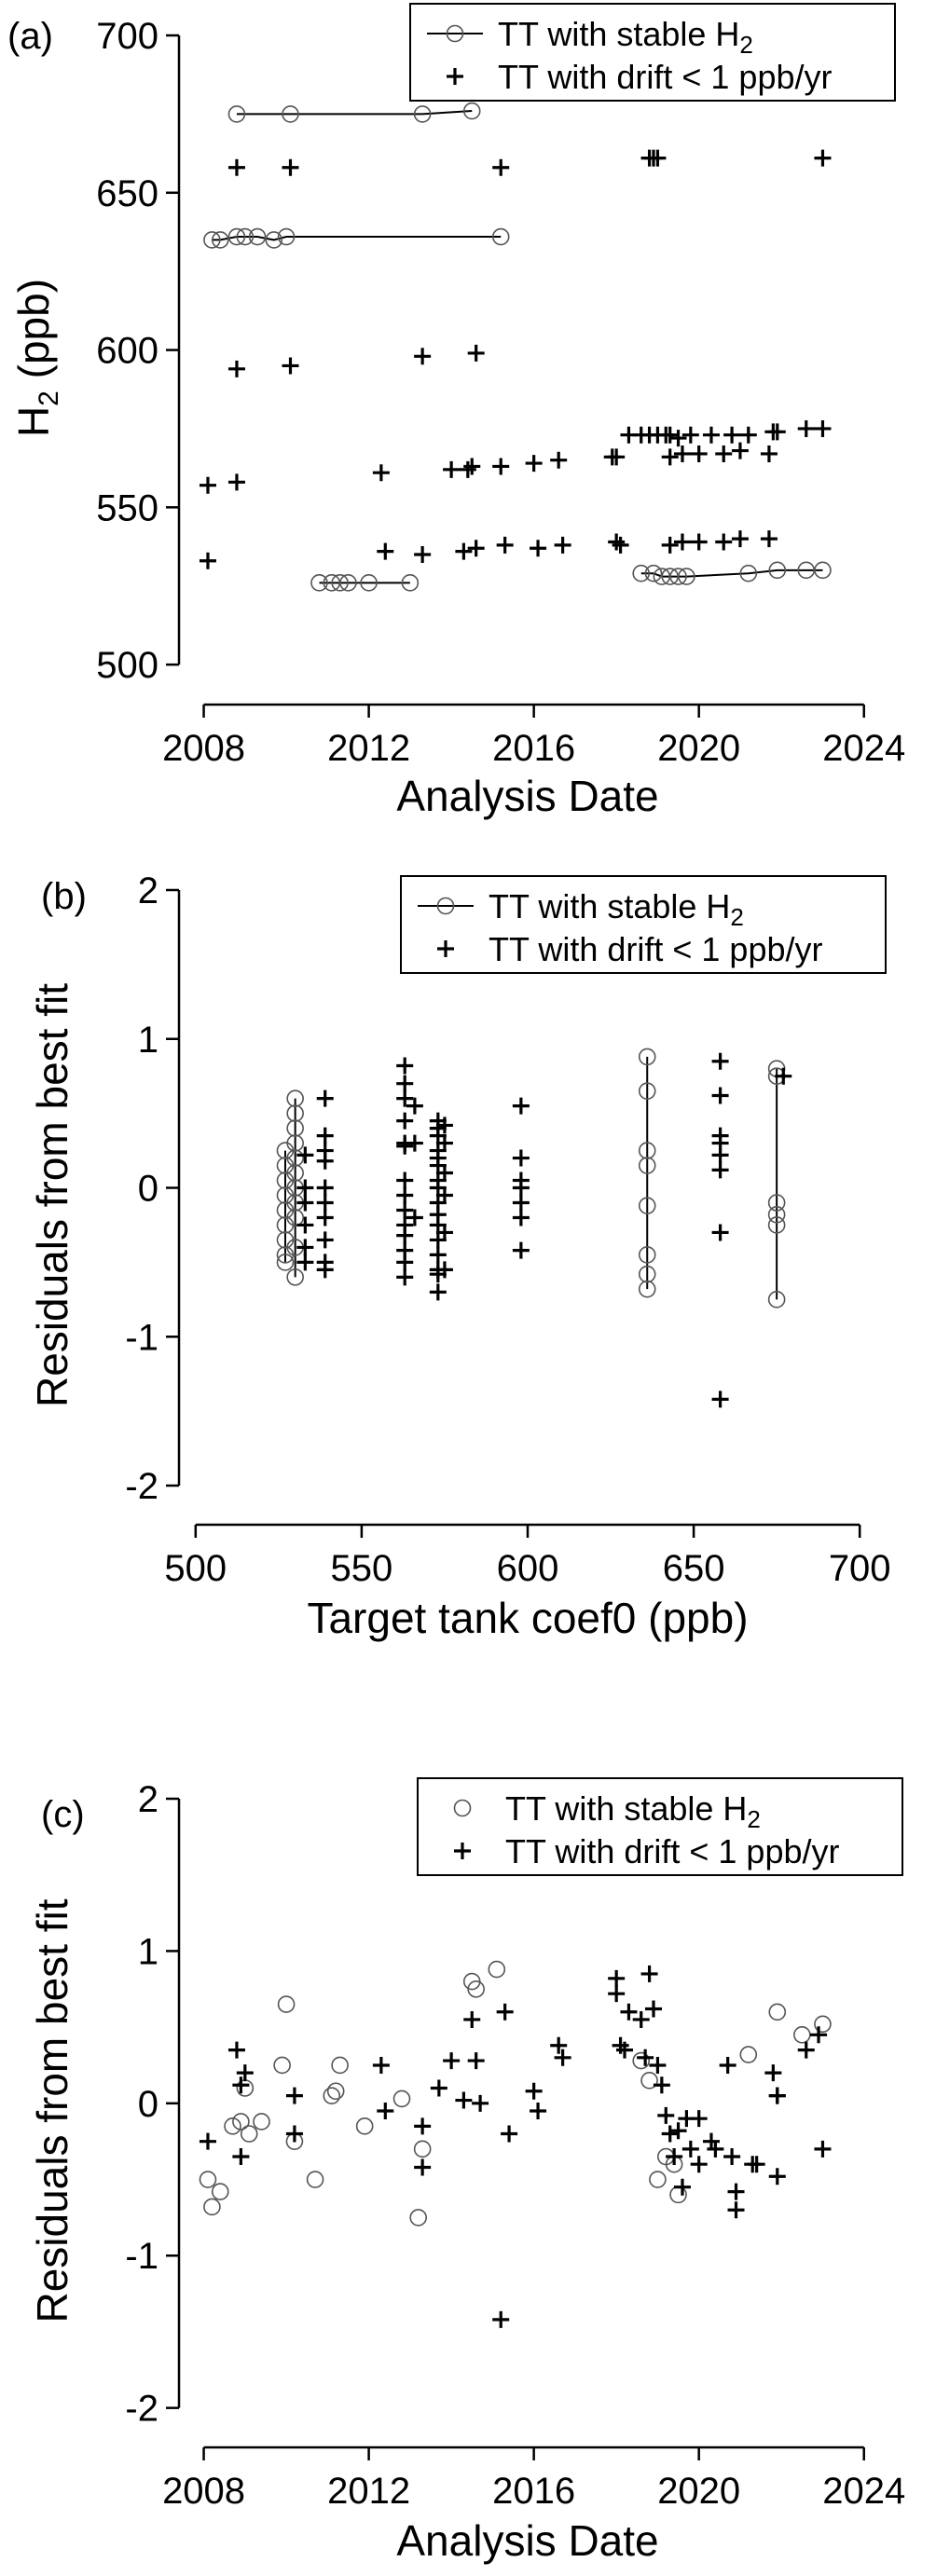 The width and height of the screenshot is (936, 2576). Describe the element at coordinates (863, 748) in the screenshot. I see `x-tick-label: 2024` at that location.